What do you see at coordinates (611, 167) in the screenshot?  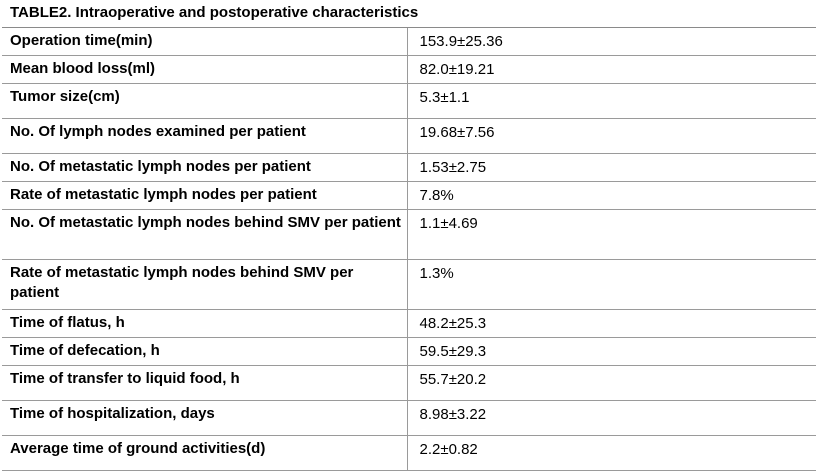 I see `row-value: 1.53±2.75` at bounding box center [611, 167].